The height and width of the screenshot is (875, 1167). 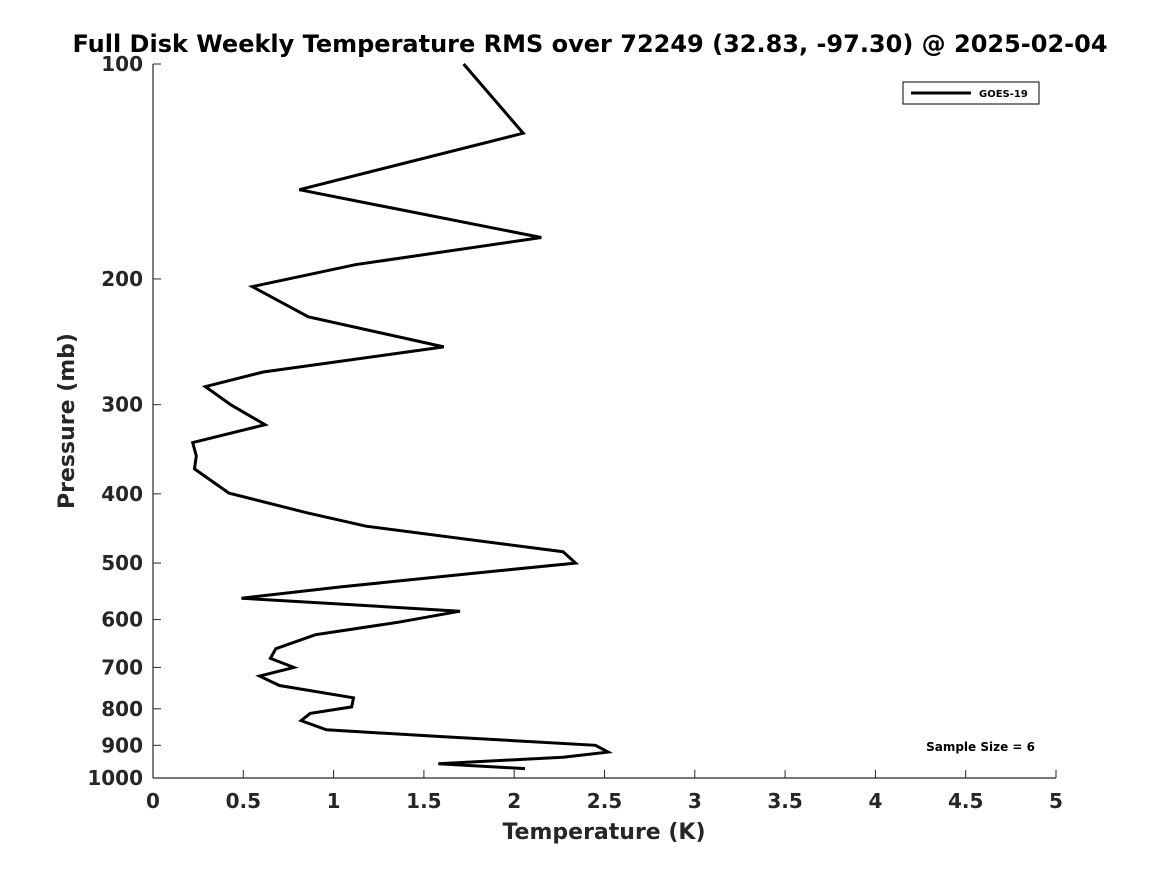 I want to click on y-tick-label: 200, so click(x=122, y=279).